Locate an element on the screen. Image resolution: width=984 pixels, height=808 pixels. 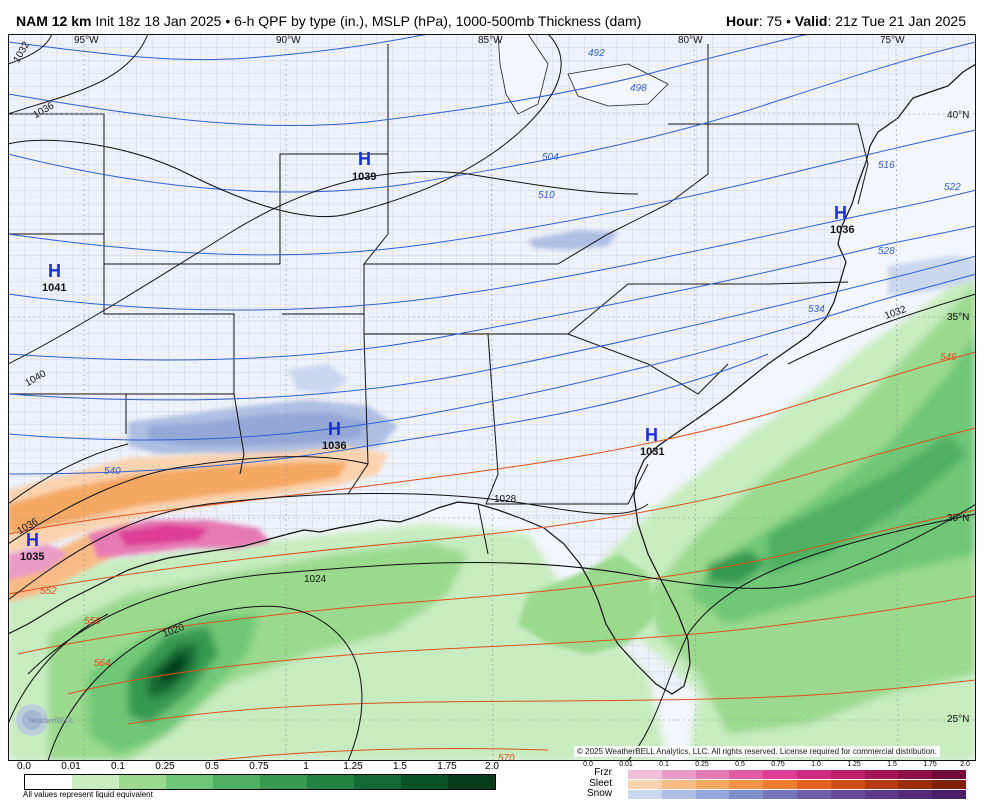
high-value: 1041 is located at coordinates (54, 288).